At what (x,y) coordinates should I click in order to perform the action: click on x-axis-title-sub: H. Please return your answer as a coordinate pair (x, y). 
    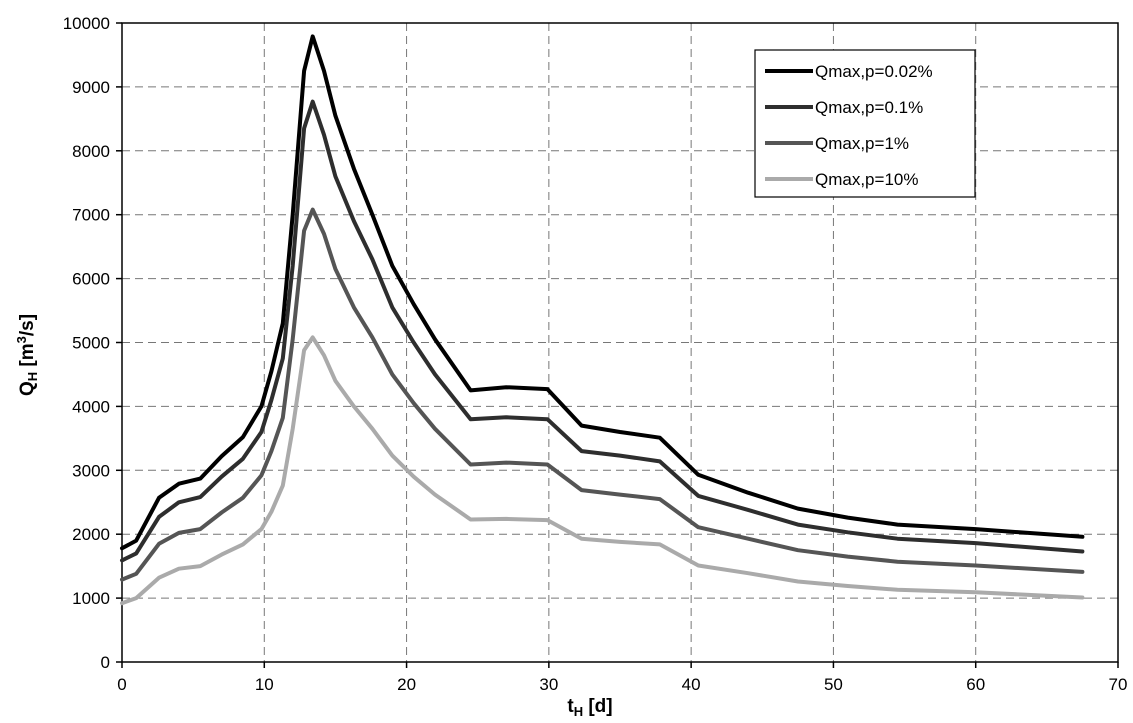
    Looking at the image, I should click on (578, 711).